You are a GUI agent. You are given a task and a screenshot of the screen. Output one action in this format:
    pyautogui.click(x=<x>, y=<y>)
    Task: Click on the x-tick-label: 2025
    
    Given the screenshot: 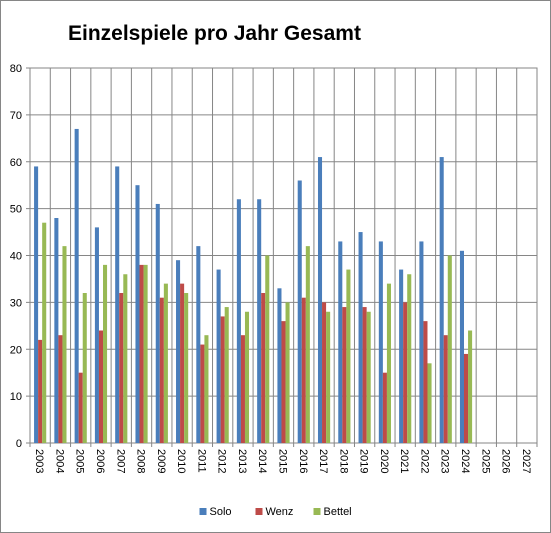 What is the action you would take?
    pyautogui.click(x=485, y=461)
    